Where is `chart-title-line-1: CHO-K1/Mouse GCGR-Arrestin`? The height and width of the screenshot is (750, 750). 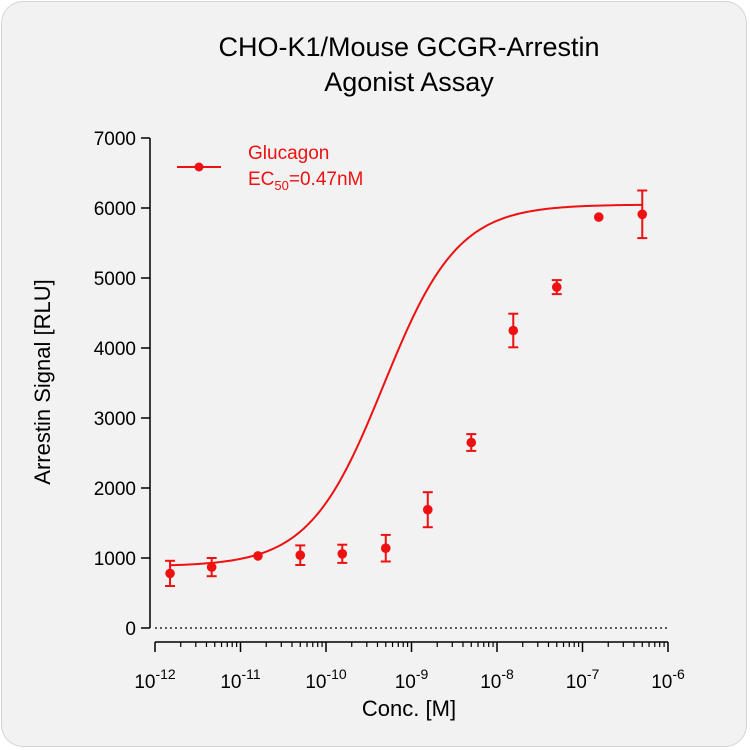
chart-title-line-1: CHO-K1/Mouse GCGR-Arrestin is located at coordinates (408, 47).